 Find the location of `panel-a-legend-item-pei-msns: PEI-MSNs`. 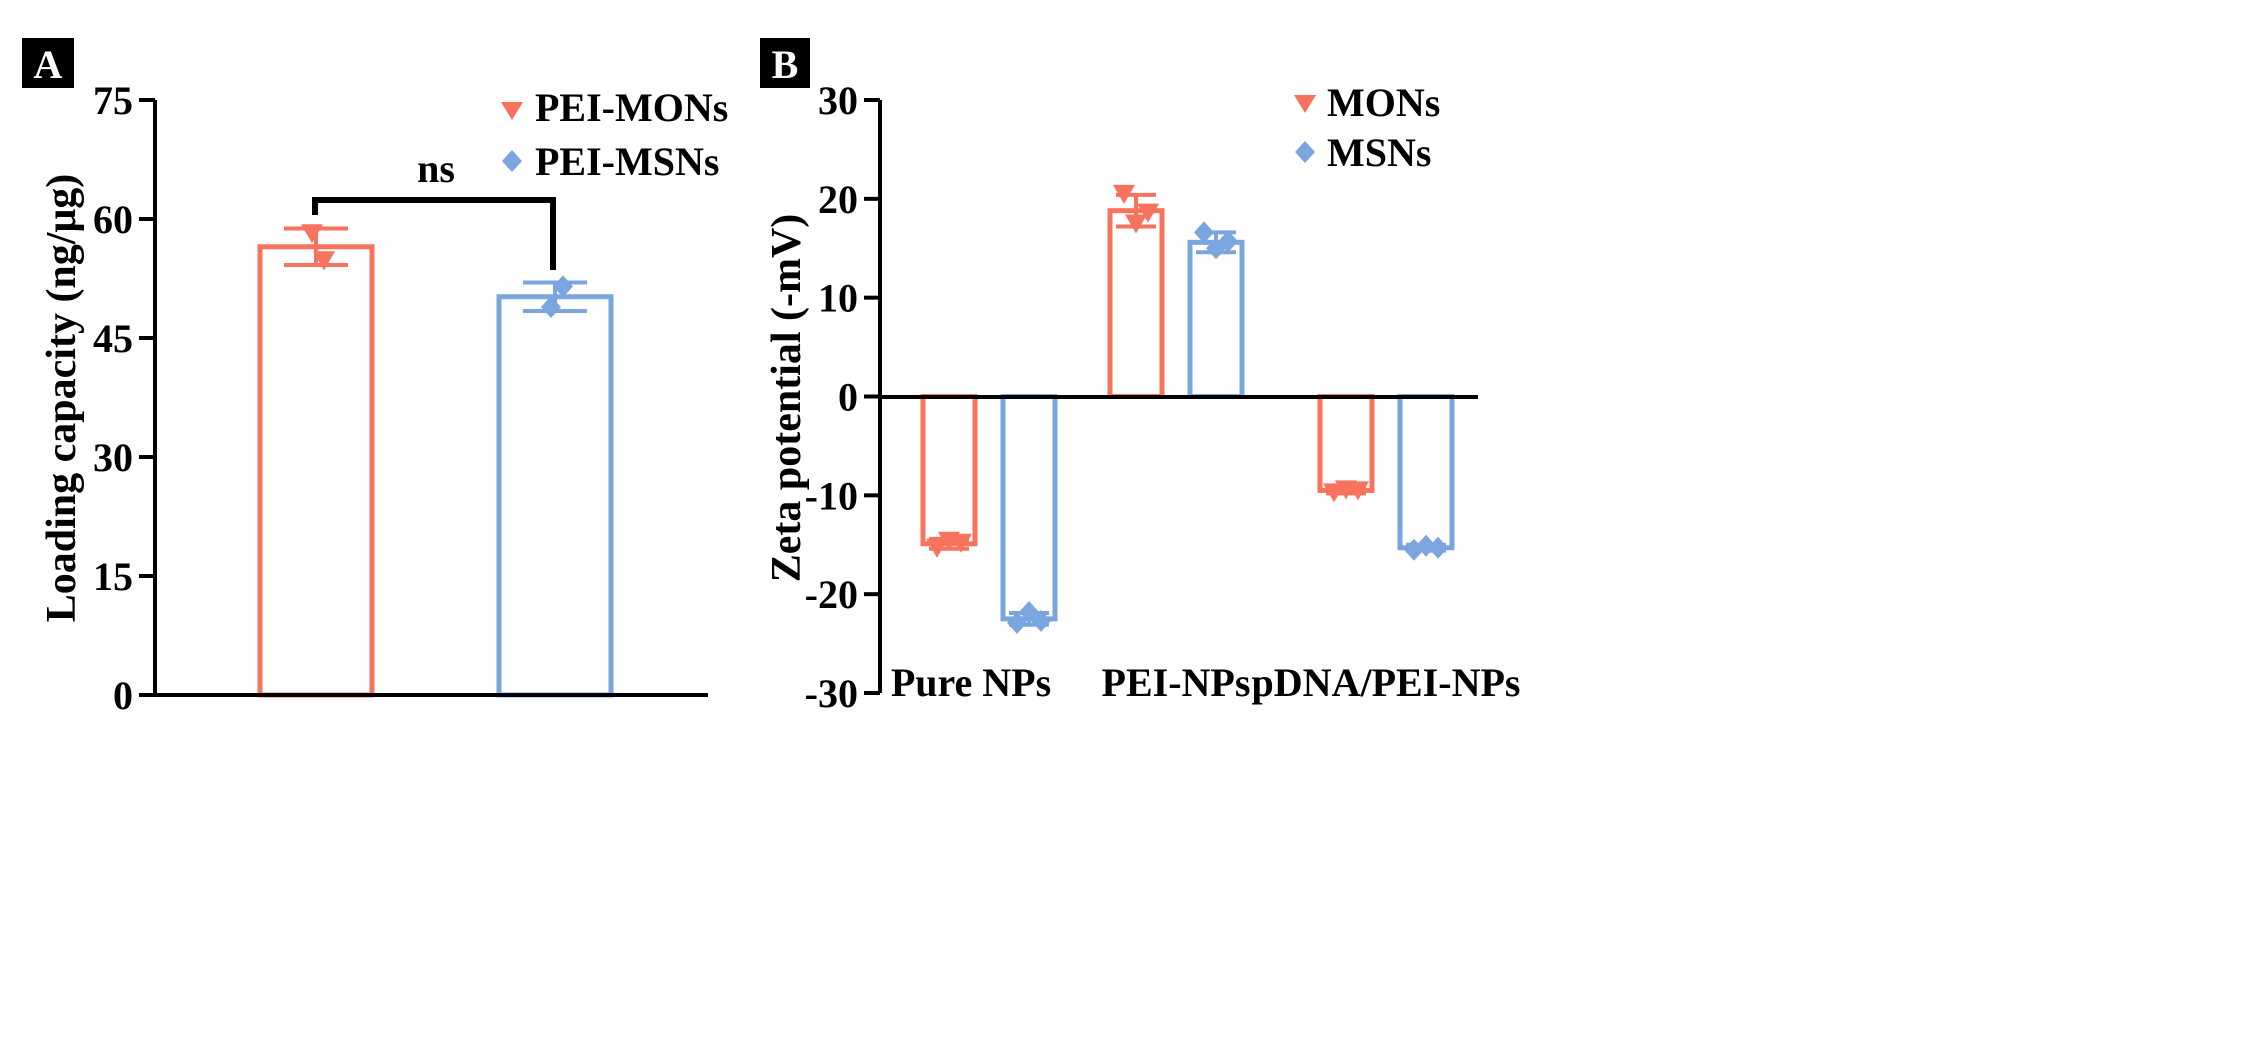

panel-a-legend-item-pei-msns: PEI-MSNs is located at coordinates (627, 161).